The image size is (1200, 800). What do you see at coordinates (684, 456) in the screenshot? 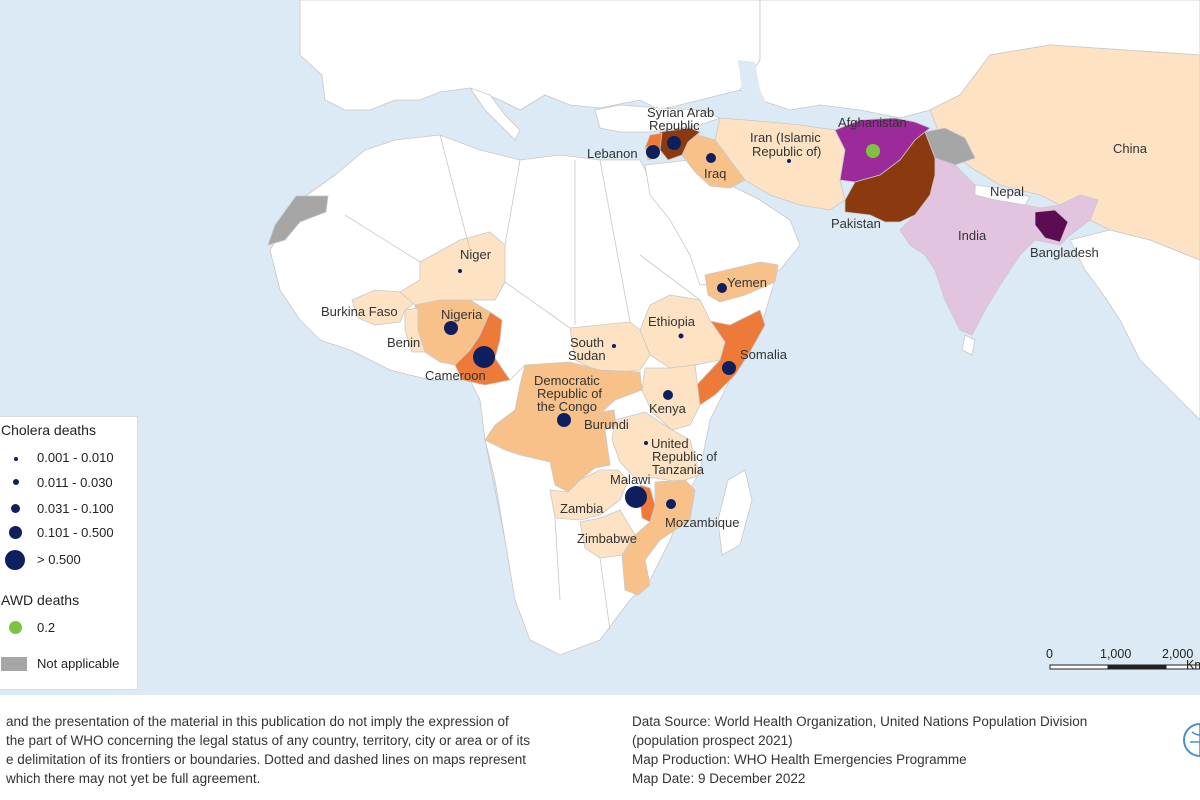
I see `label-tanzania-2: Republic of` at bounding box center [684, 456].